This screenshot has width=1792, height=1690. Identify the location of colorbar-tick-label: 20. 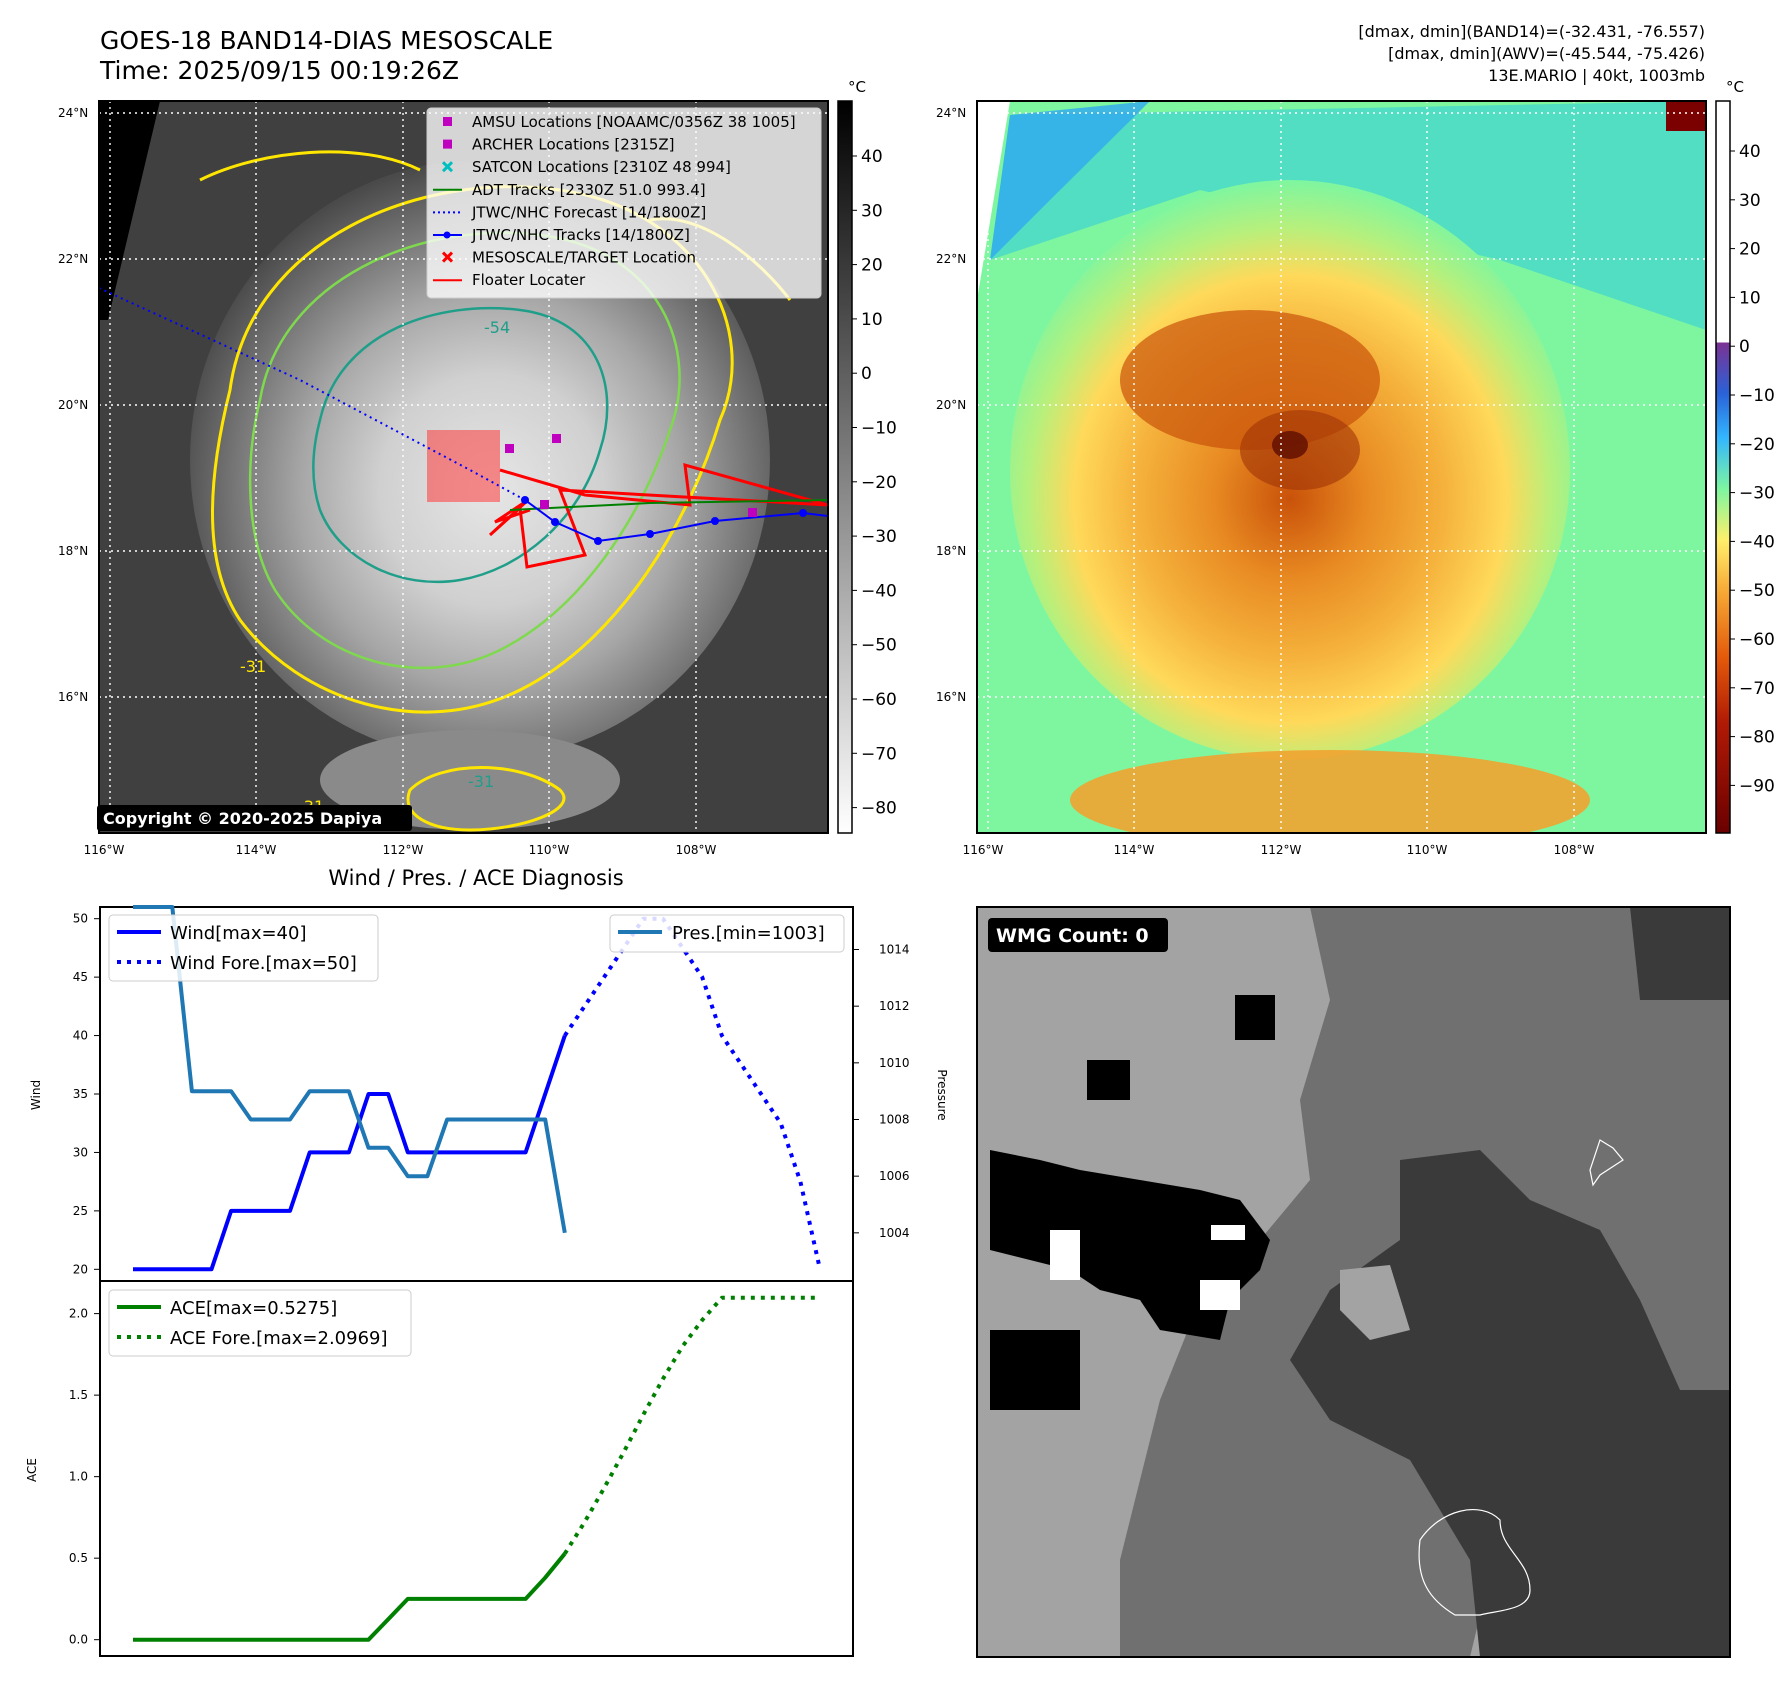
(1750, 250).